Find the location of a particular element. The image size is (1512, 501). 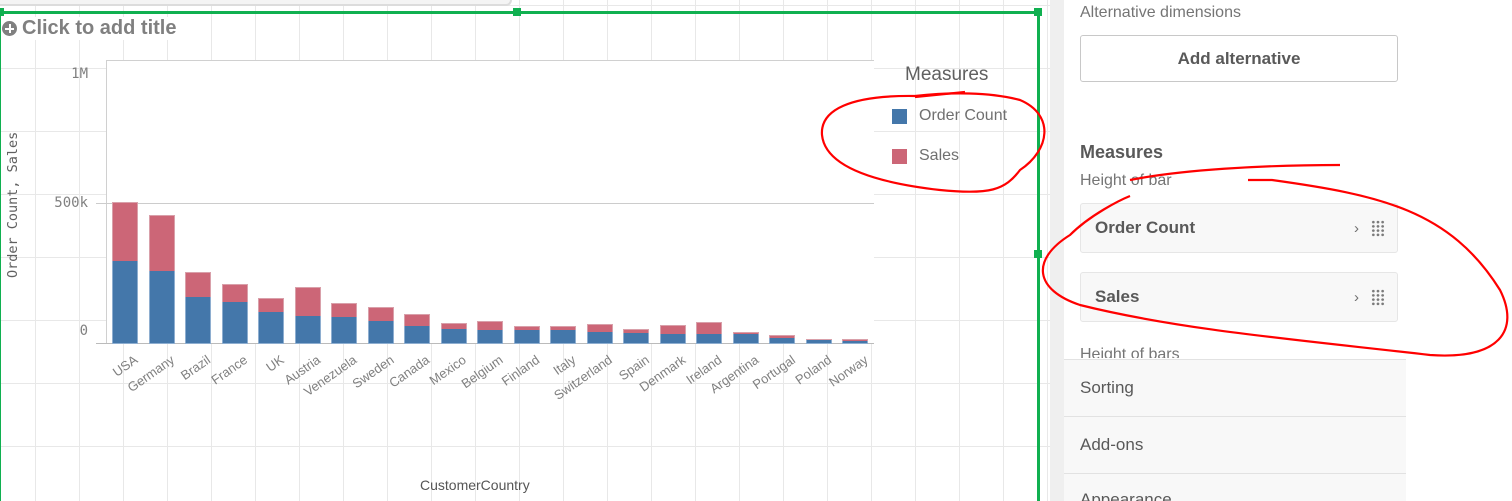

bar-argentina is located at coordinates (745, 337).